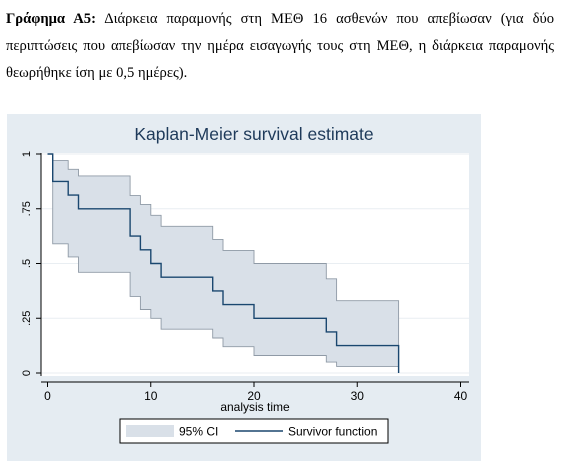  What do you see at coordinates (151, 396) in the screenshot?
I see `x-tick-label: 10` at bounding box center [151, 396].